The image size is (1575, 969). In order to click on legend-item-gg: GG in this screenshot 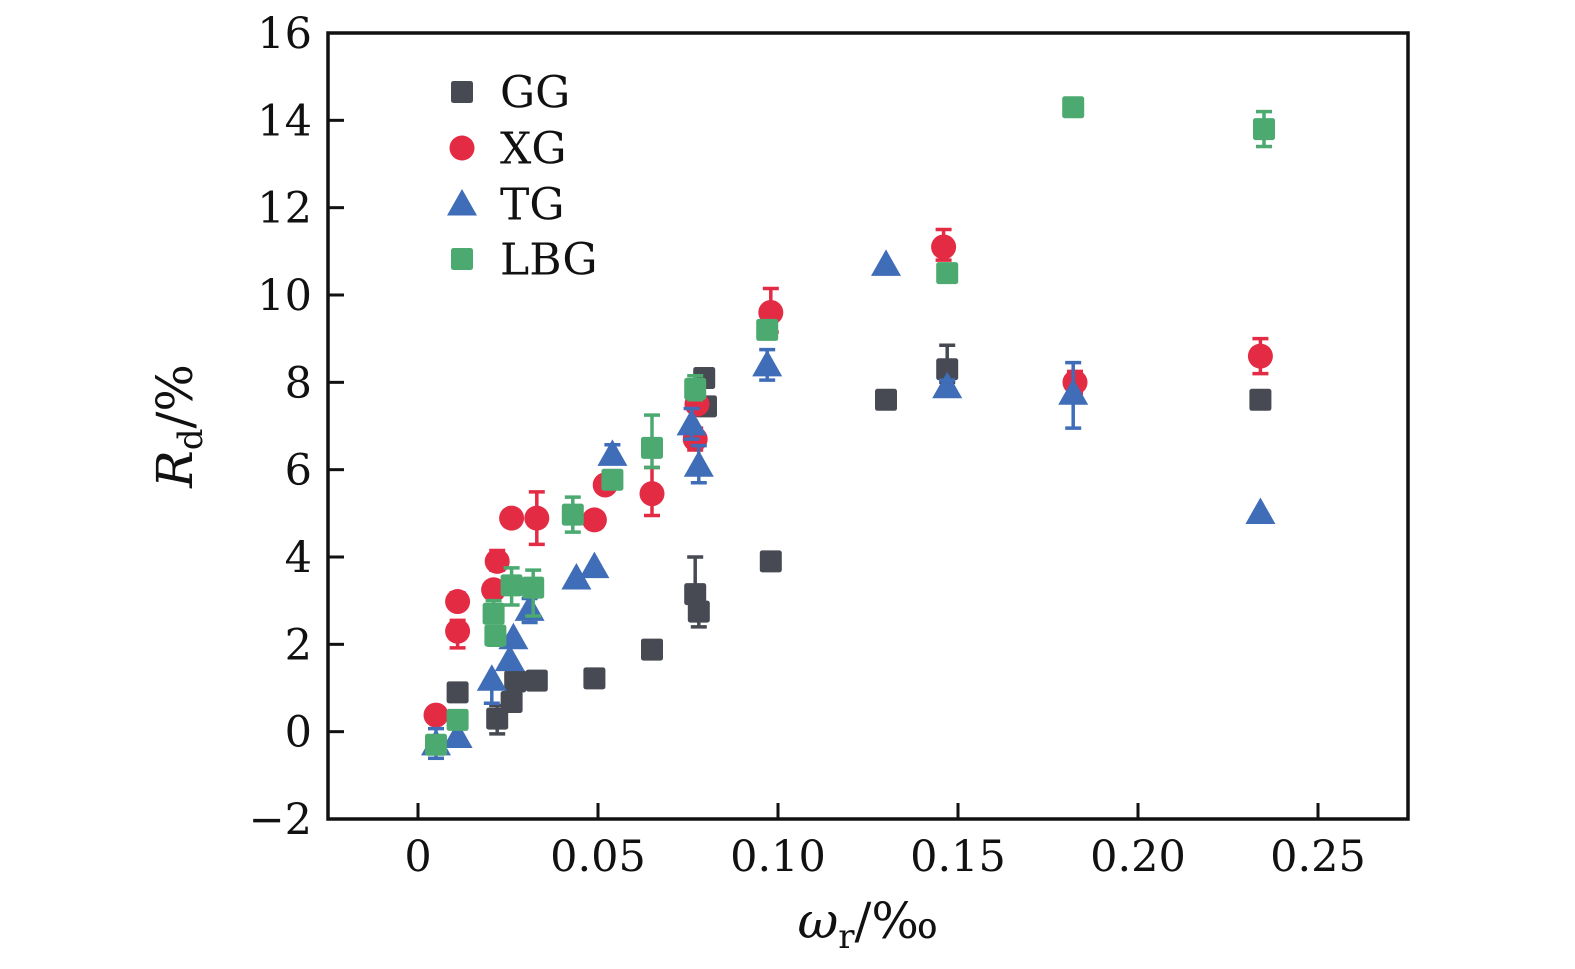, I will do `click(535, 92)`.